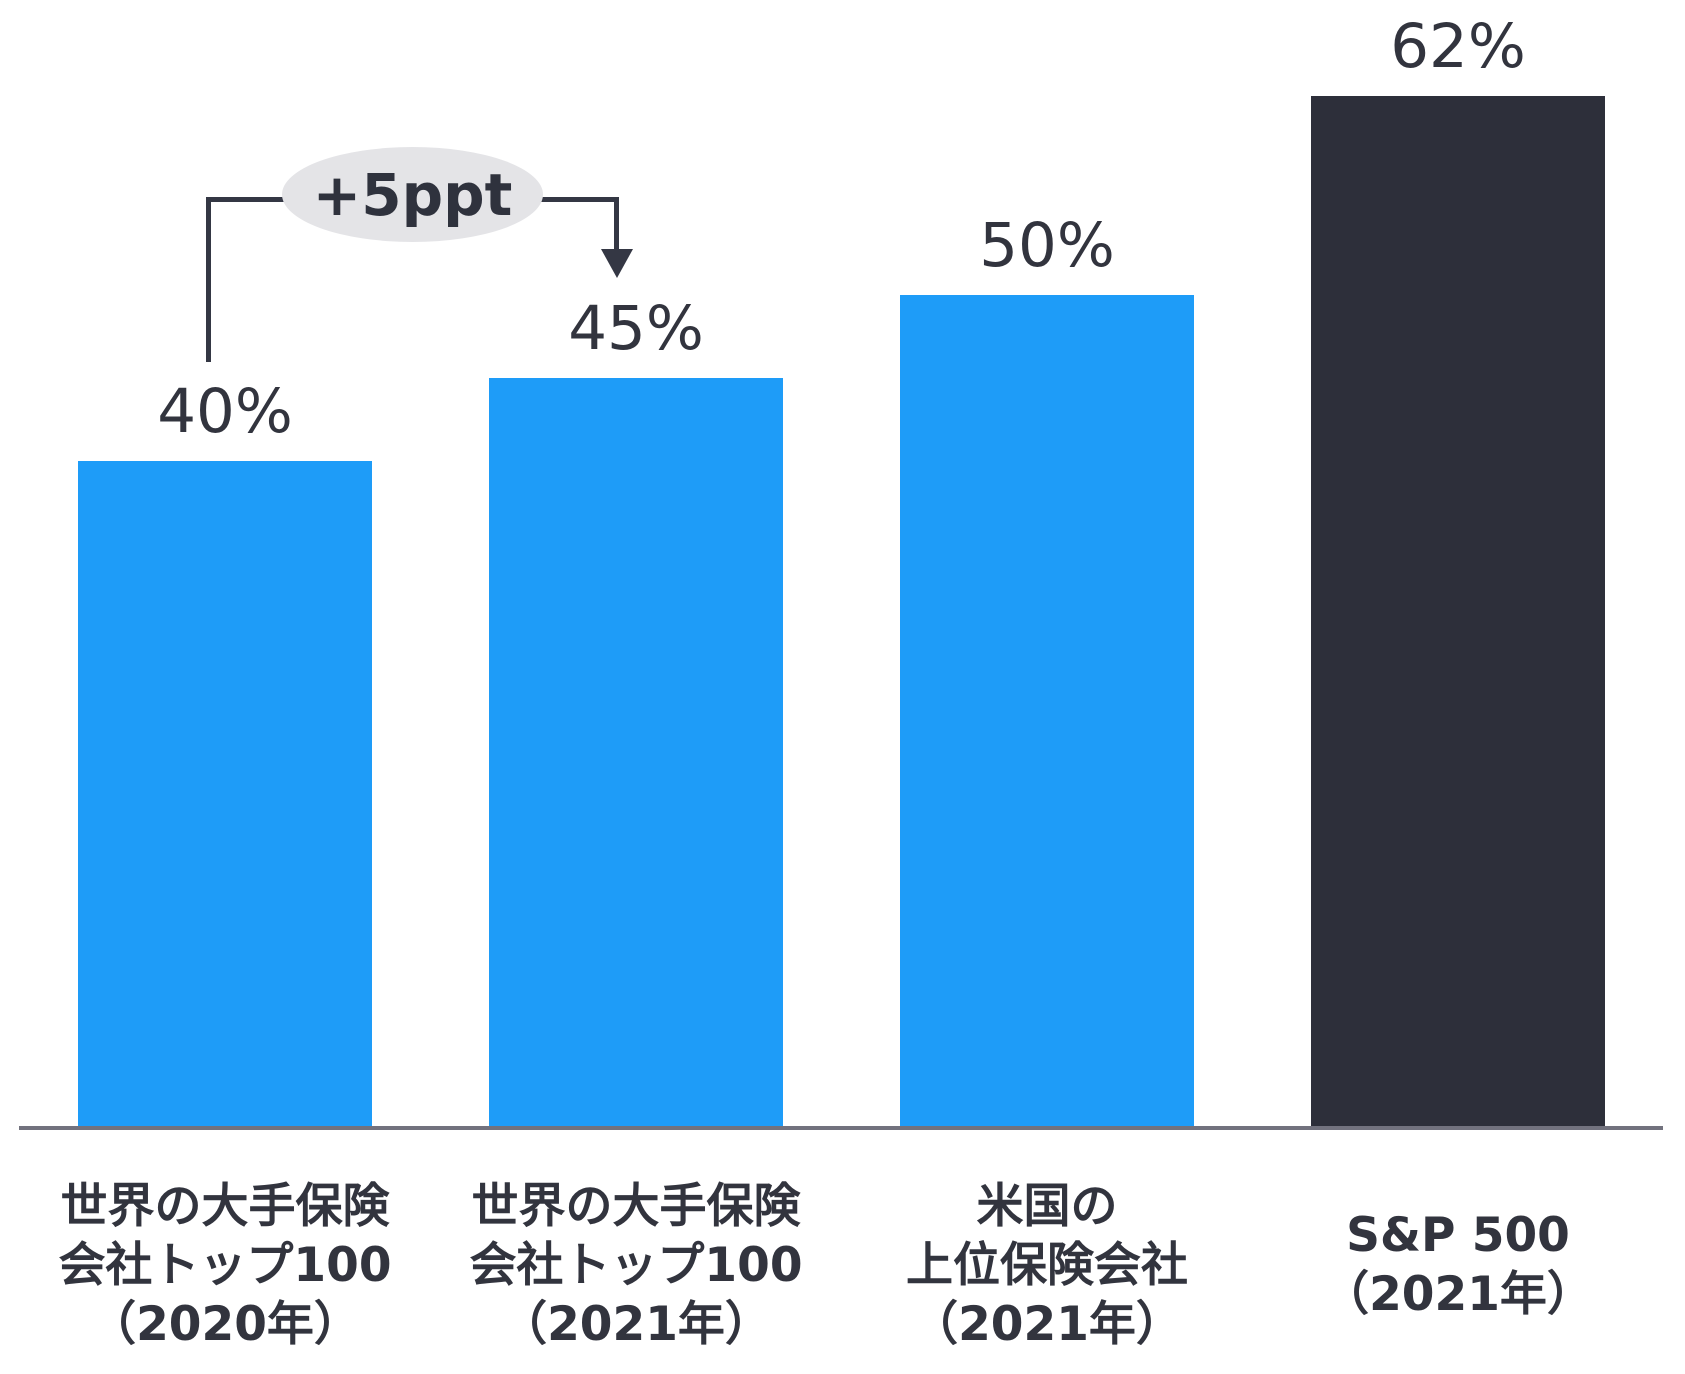  What do you see at coordinates (636, 328) in the screenshot?
I see `bar-value-label-2: 45%` at bounding box center [636, 328].